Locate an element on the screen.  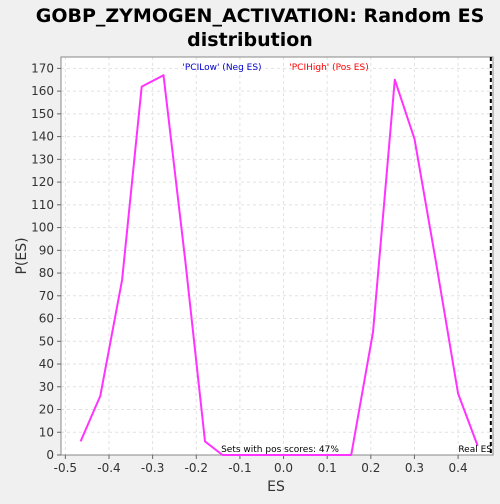
neg-es-label: 'PCILow' (Neg ES) is located at coordinates (221, 68).